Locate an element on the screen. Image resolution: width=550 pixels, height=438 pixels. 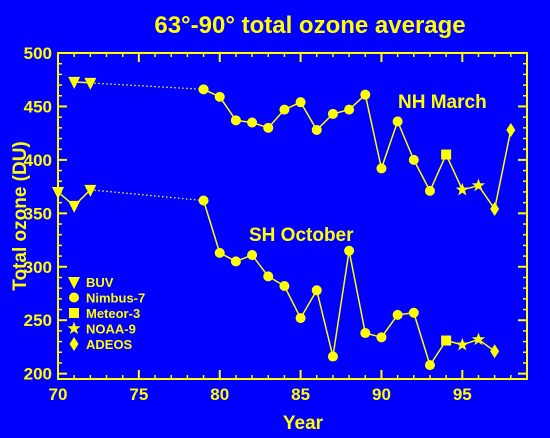
x-tick-label: 70 is located at coordinates (58, 394).